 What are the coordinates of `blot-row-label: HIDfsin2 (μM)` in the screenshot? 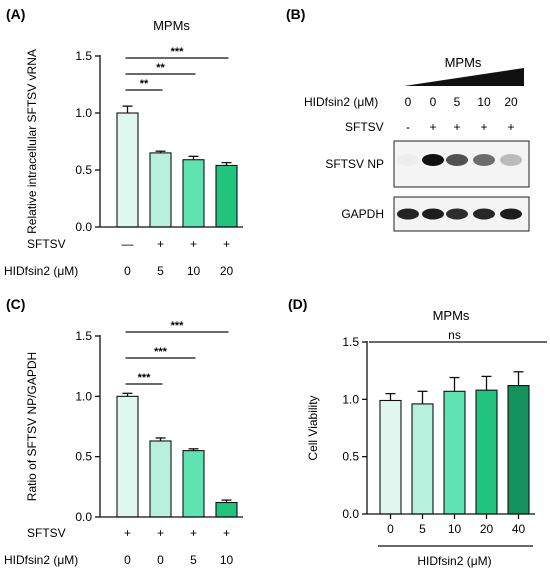 It's located at (341, 102).